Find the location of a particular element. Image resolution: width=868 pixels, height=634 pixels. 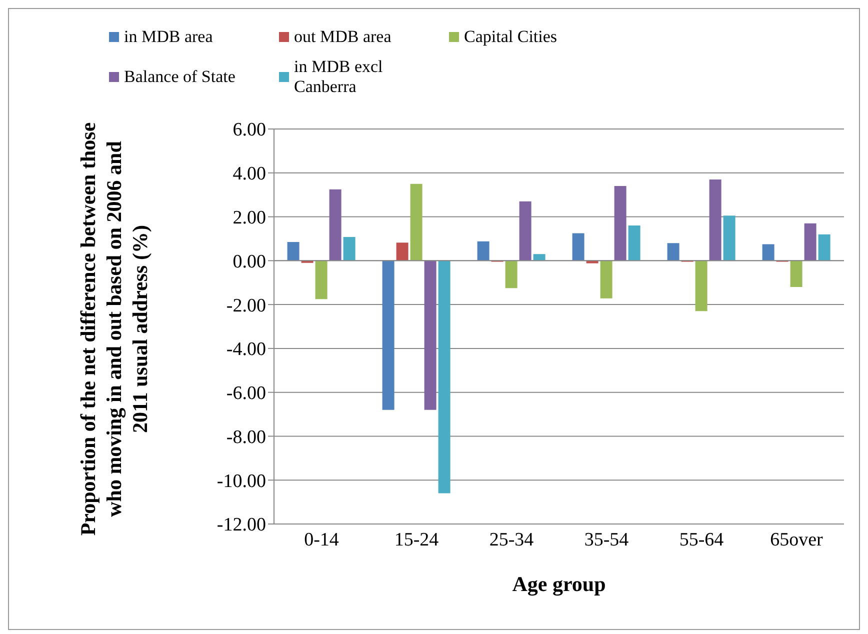

y-tick-label: 6.00 is located at coordinates (249, 130).